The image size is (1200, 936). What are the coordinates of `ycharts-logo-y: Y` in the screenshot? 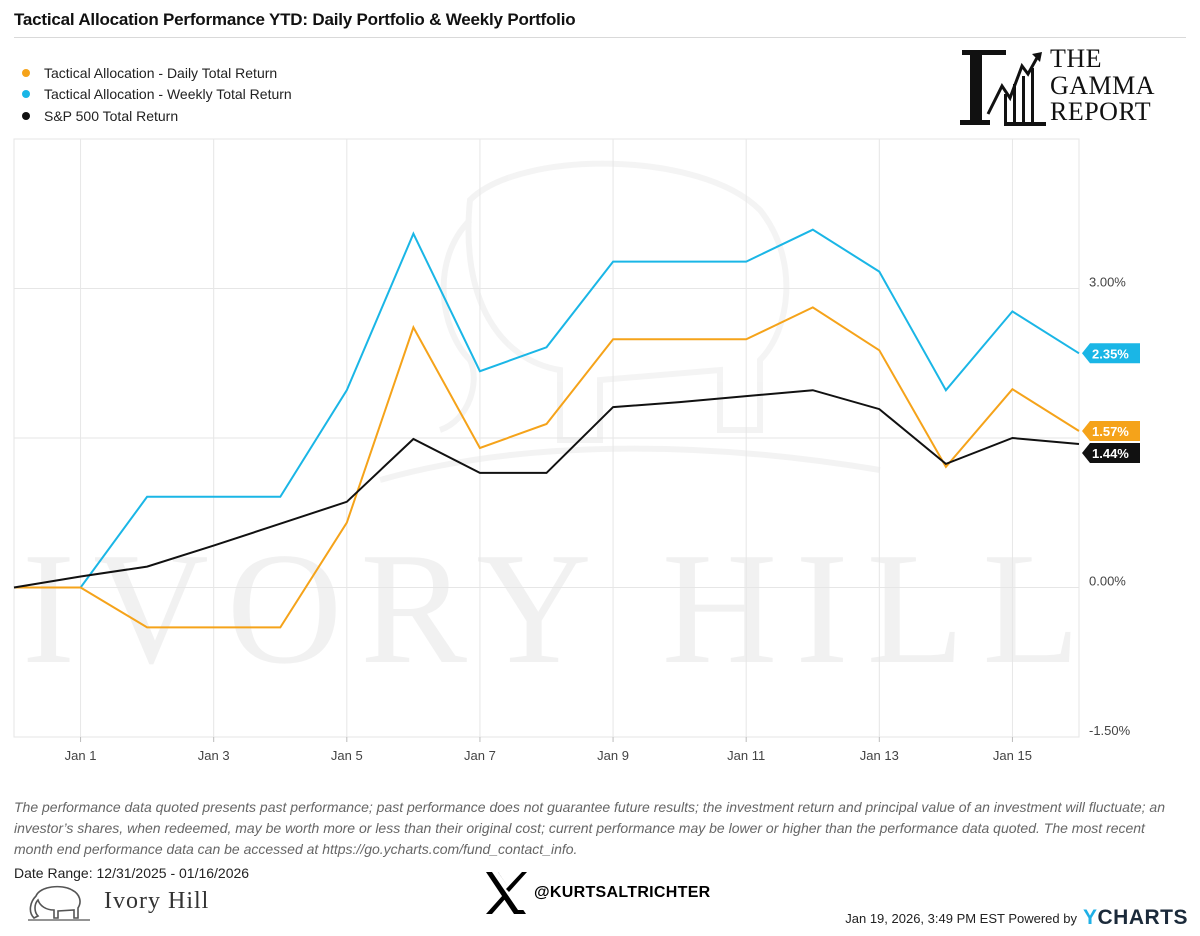 It's located at (1090, 917).